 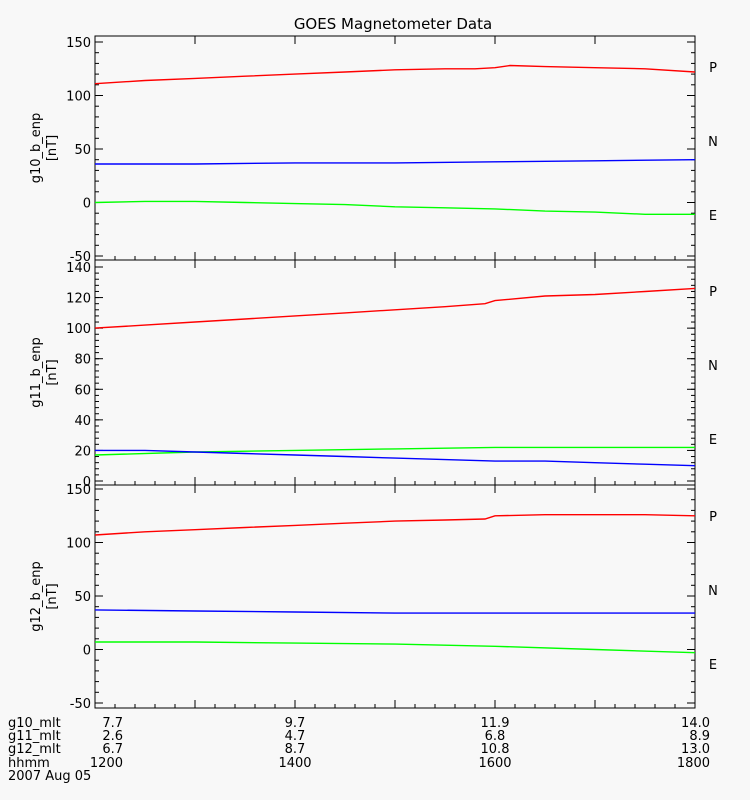 What do you see at coordinates (295, 749) in the screenshot?
I see `x-row-value: 8.7` at bounding box center [295, 749].